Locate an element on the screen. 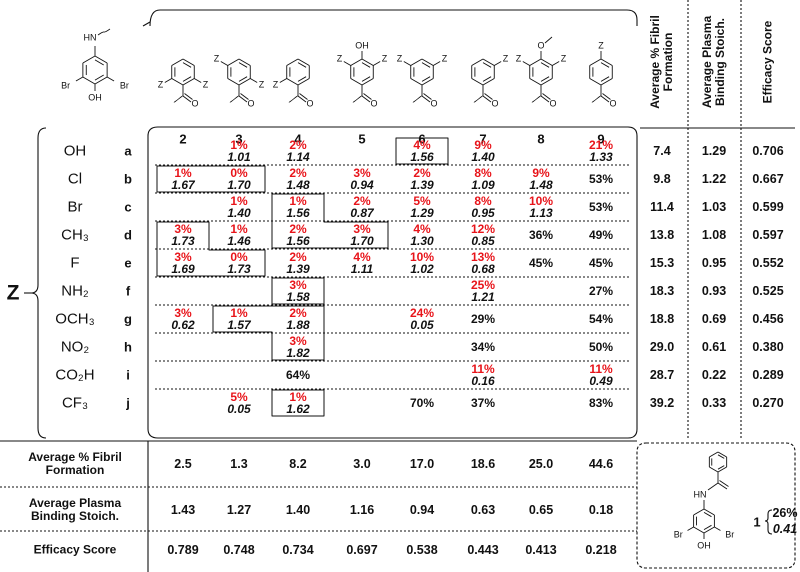 This screenshot has height=572, width=800. fibril-percent: 34% is located at coordinates (483, 347).